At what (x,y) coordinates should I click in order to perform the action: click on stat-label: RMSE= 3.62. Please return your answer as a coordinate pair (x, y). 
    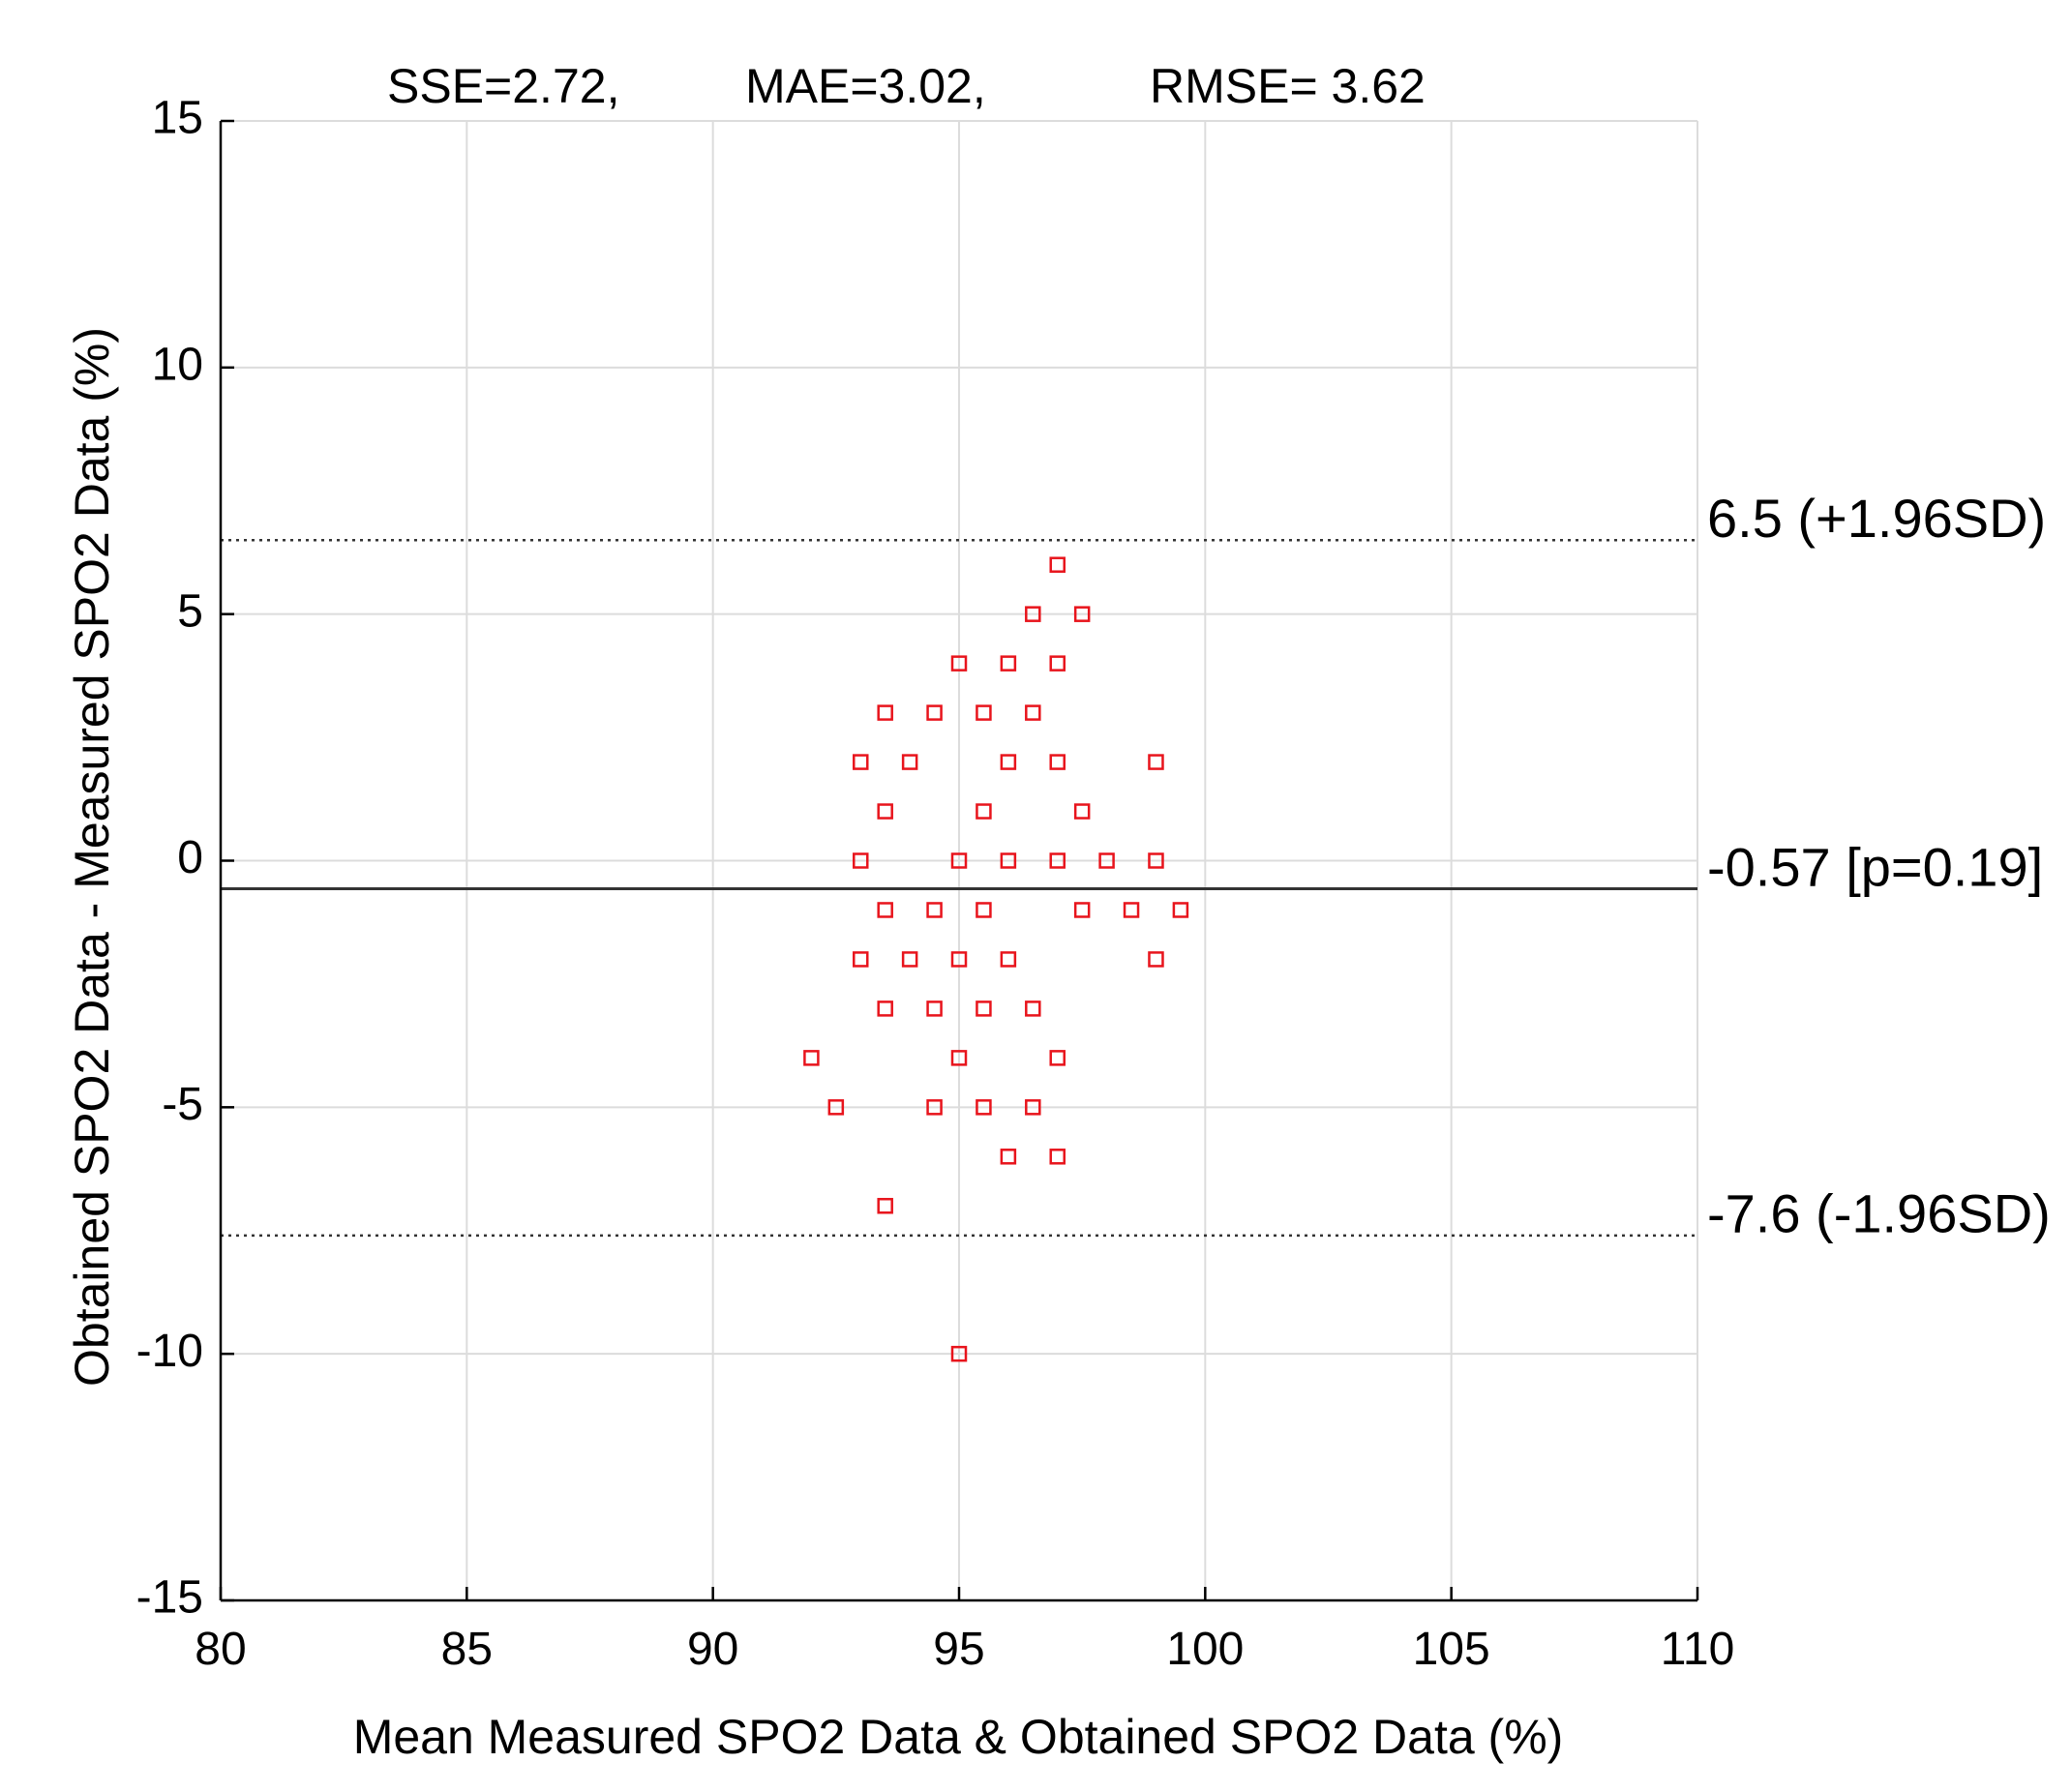
    Looking at the image, I should click on (1288, 86).